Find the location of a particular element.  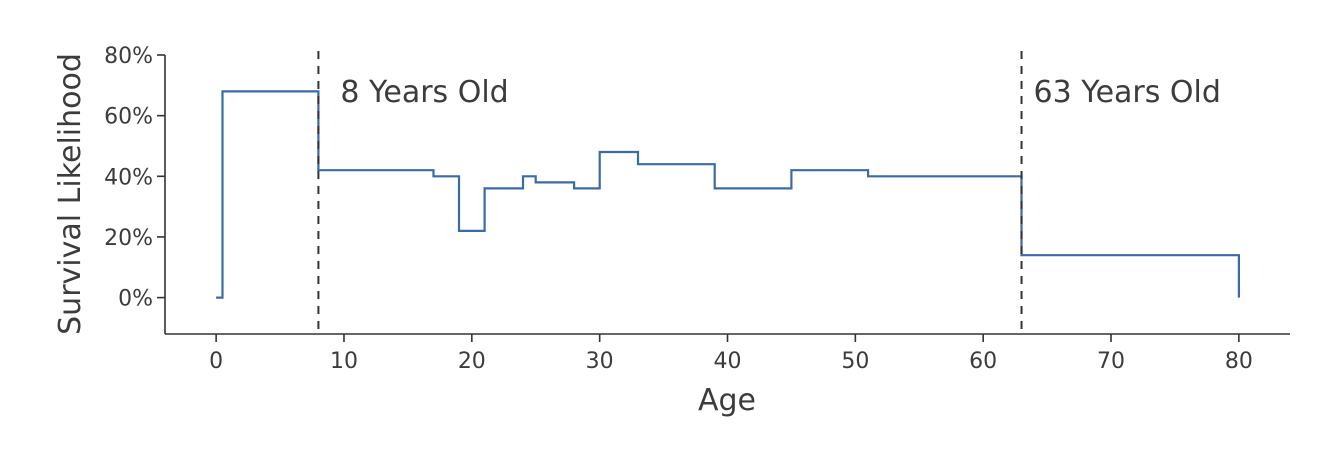

y-tick-label: 0% is located at coordinates (135, 299).